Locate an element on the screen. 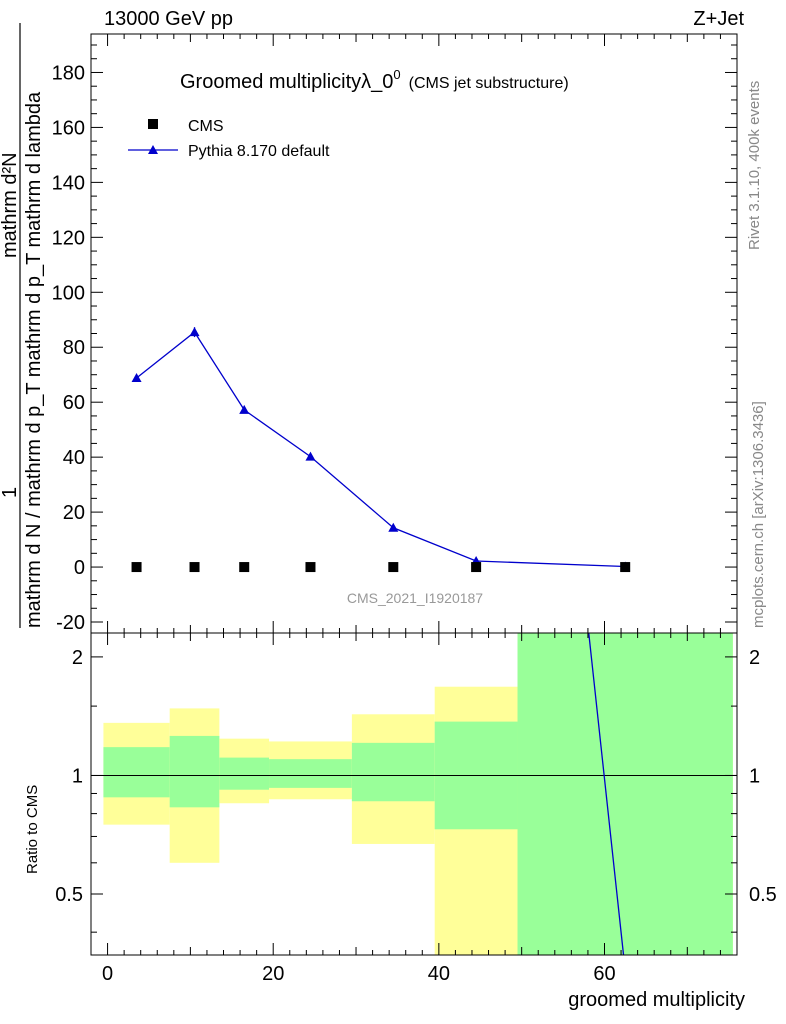 The image size is (786, 1024). main-ytick-label: 0 is located at coordinates (79, 568).